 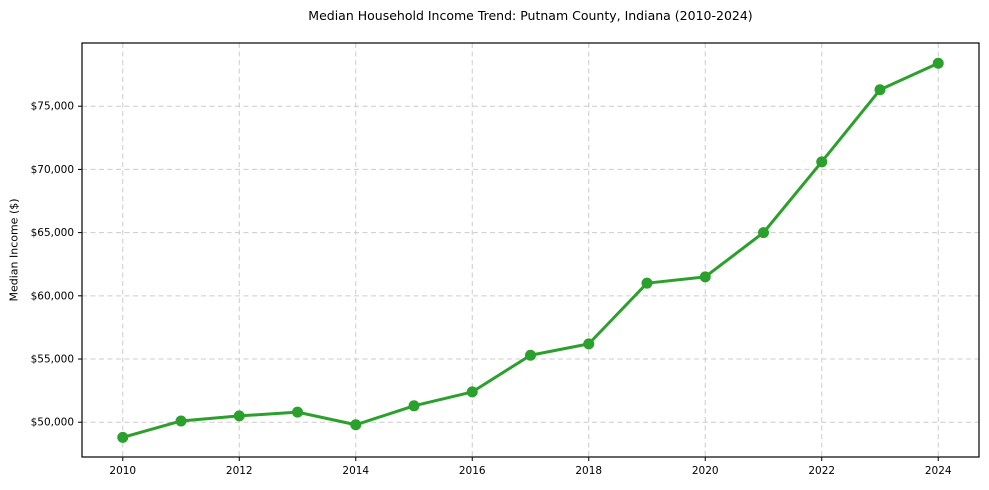 What do you see at coordinates (938, 63) in the screenshot?
I see `data-point-2024` at bounding box center [938, 63].